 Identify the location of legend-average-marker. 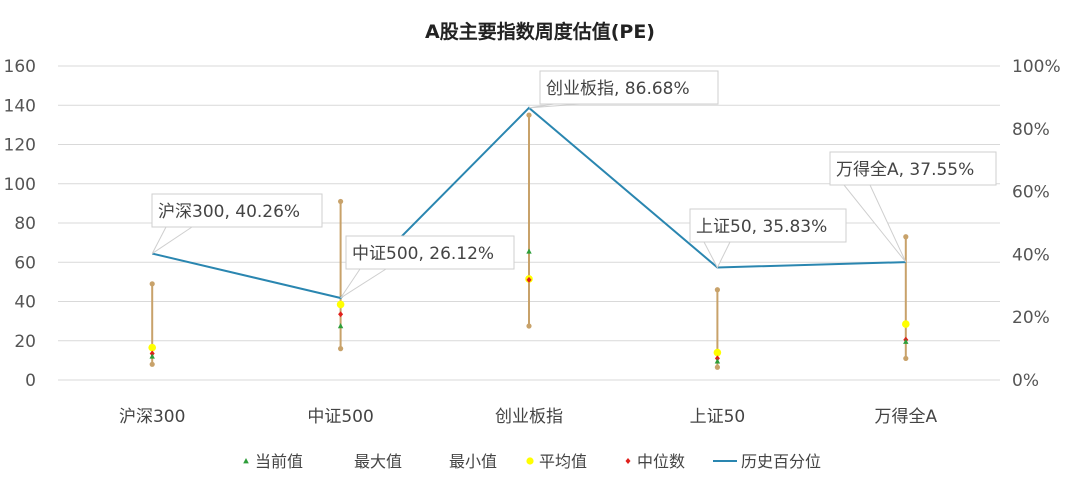
(530, 461).